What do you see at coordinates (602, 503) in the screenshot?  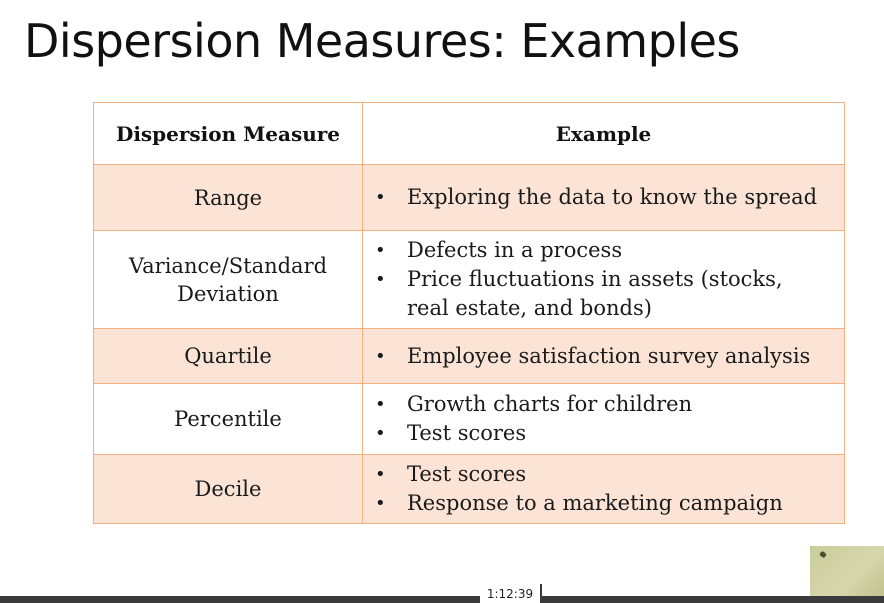 I see `example-item: Response to a marketing campaign` at bounding box center [602, 503].